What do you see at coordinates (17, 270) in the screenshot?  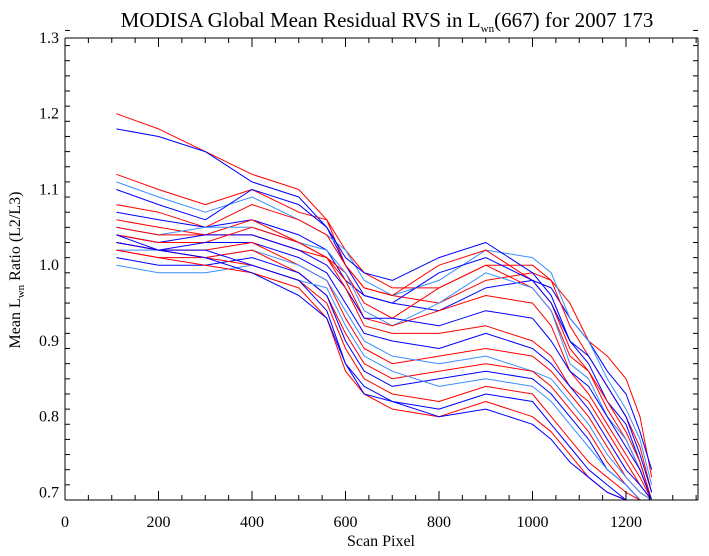 I see `y-axis-label: Mean Lwn Ratio (L2/L3)` at bounding box center [17, 270].